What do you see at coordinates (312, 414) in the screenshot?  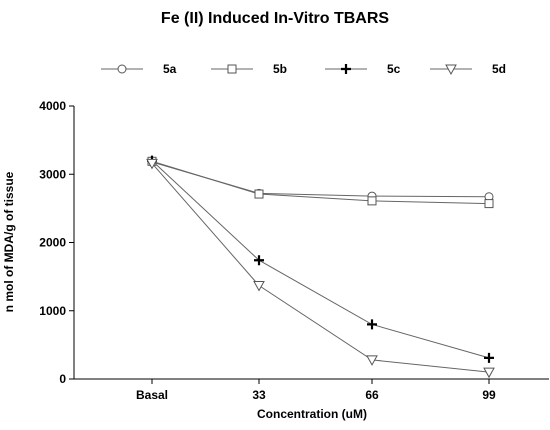 I see `x-axis-label: Concentration (uM)` at bounding box center [312, 414].